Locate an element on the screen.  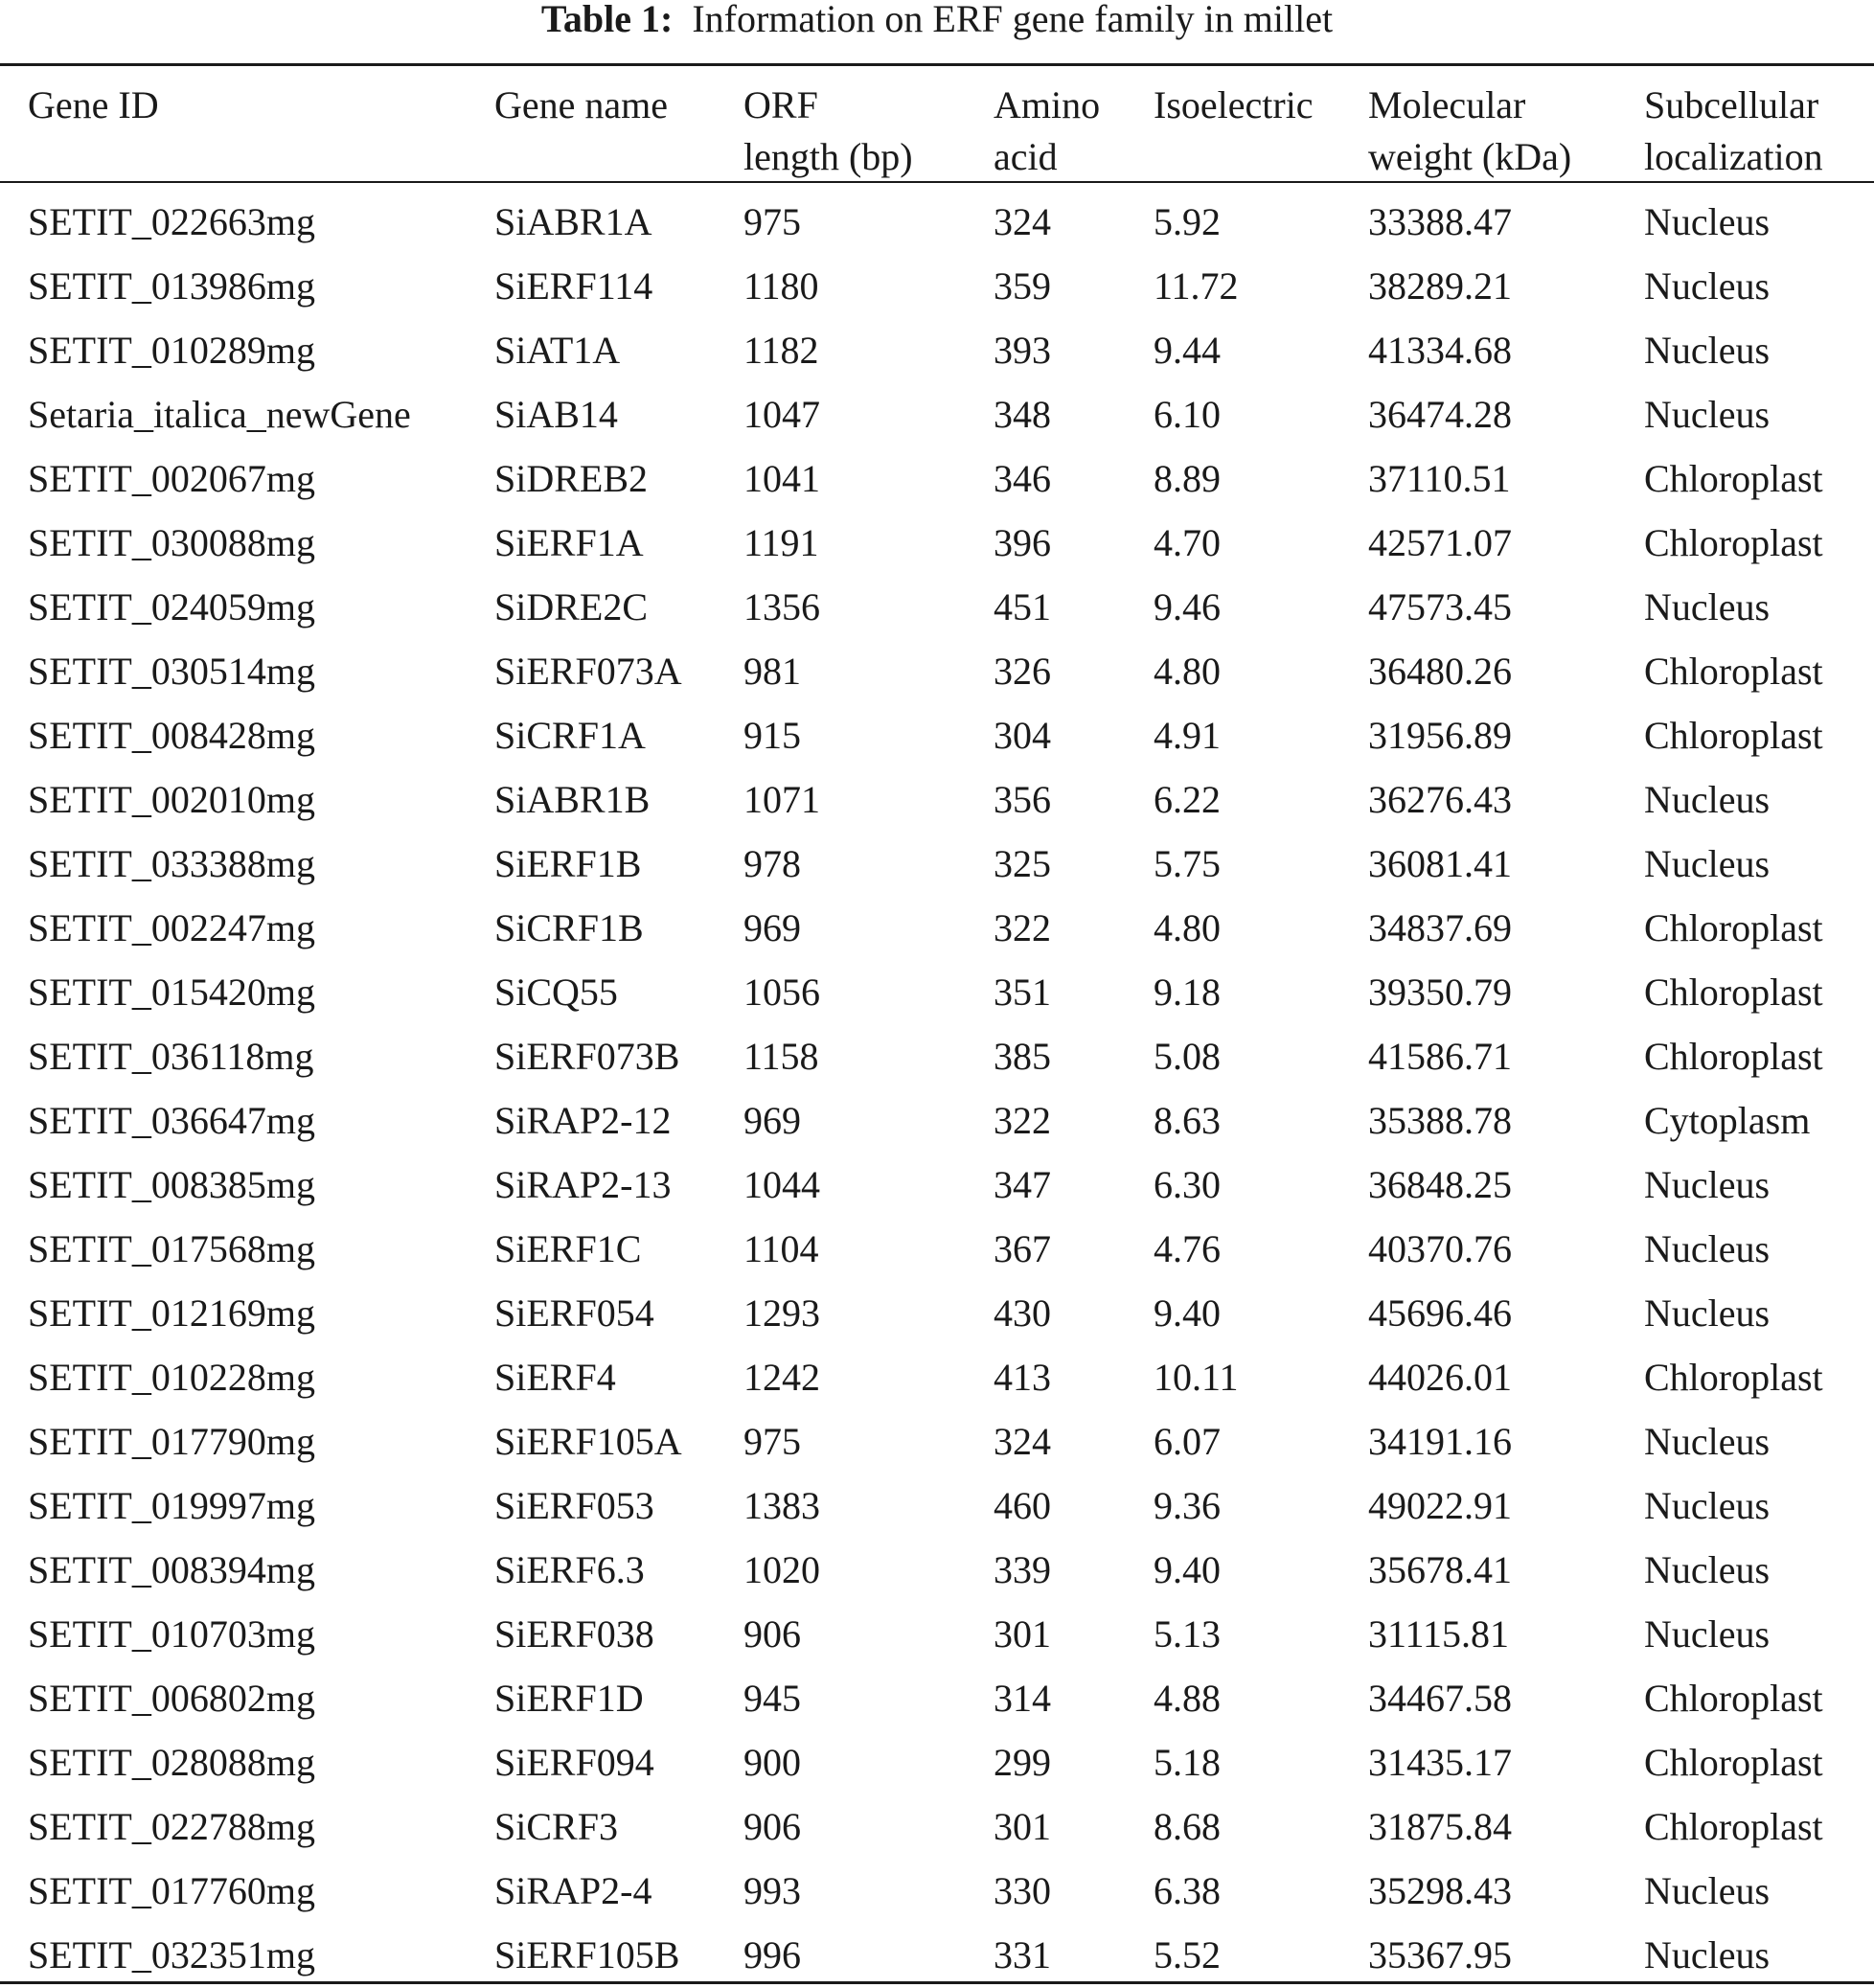
table-cell: SETIT_032351mg is located at coordinates (171, 1955).